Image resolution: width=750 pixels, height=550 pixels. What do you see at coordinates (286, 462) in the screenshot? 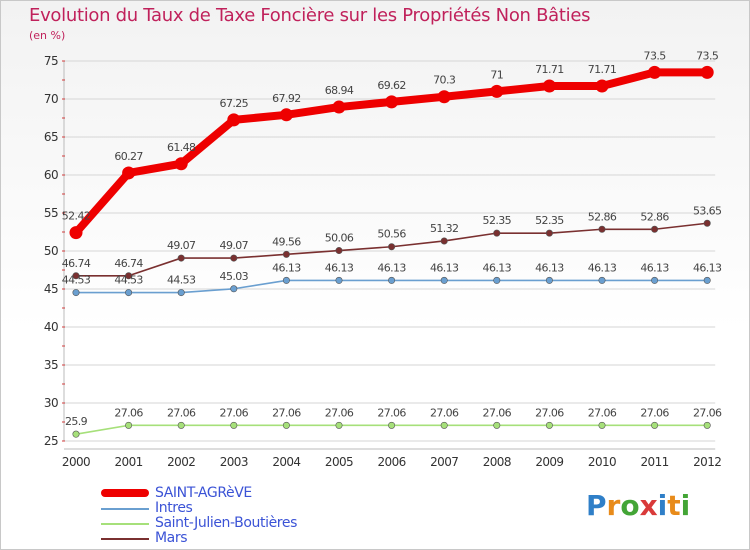
I see `x-tick-label: 2004` at bounding box center [286, 462].